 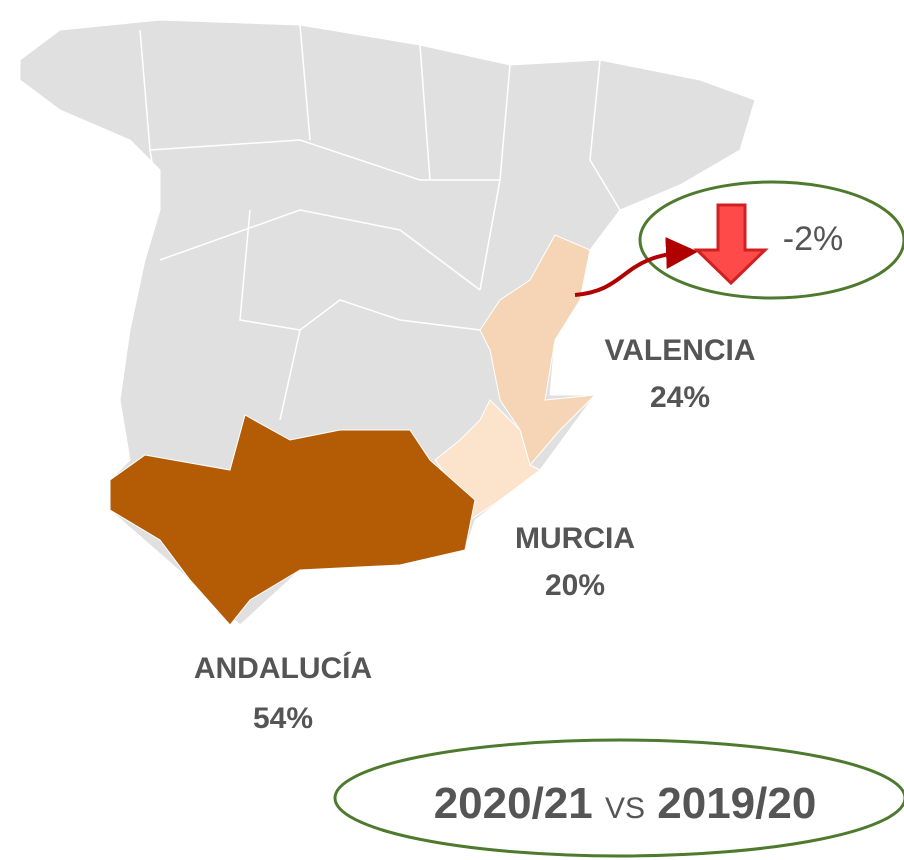 What do you see at coordinates (680, 397) in the screenshot?
I see `region-share: 24%` at bounding box center [680, 397].